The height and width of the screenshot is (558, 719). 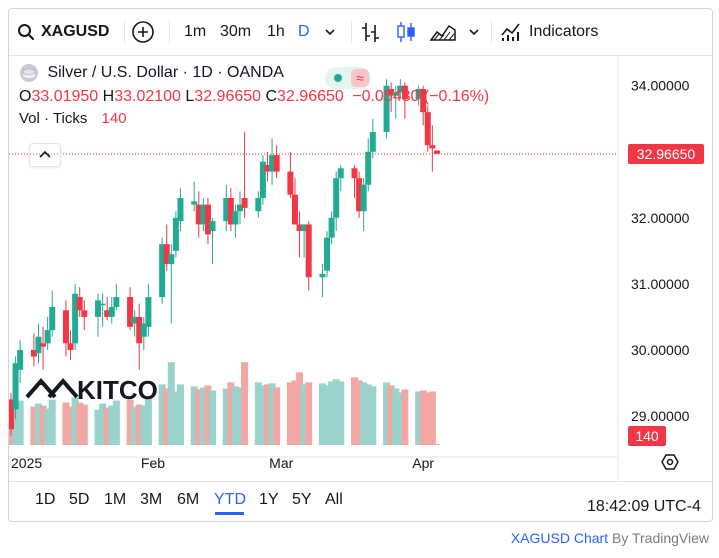 What do you see at coordinates (304, 32) in the screenshot?
I see `interval-d: D` at bounding box center [304, 32].